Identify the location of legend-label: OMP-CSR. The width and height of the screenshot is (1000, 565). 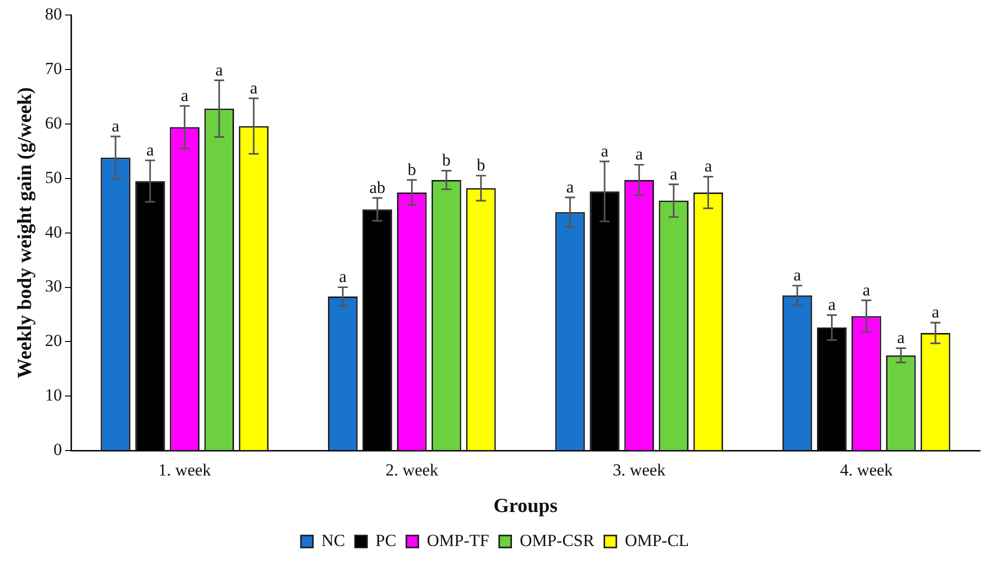
(557, 540).